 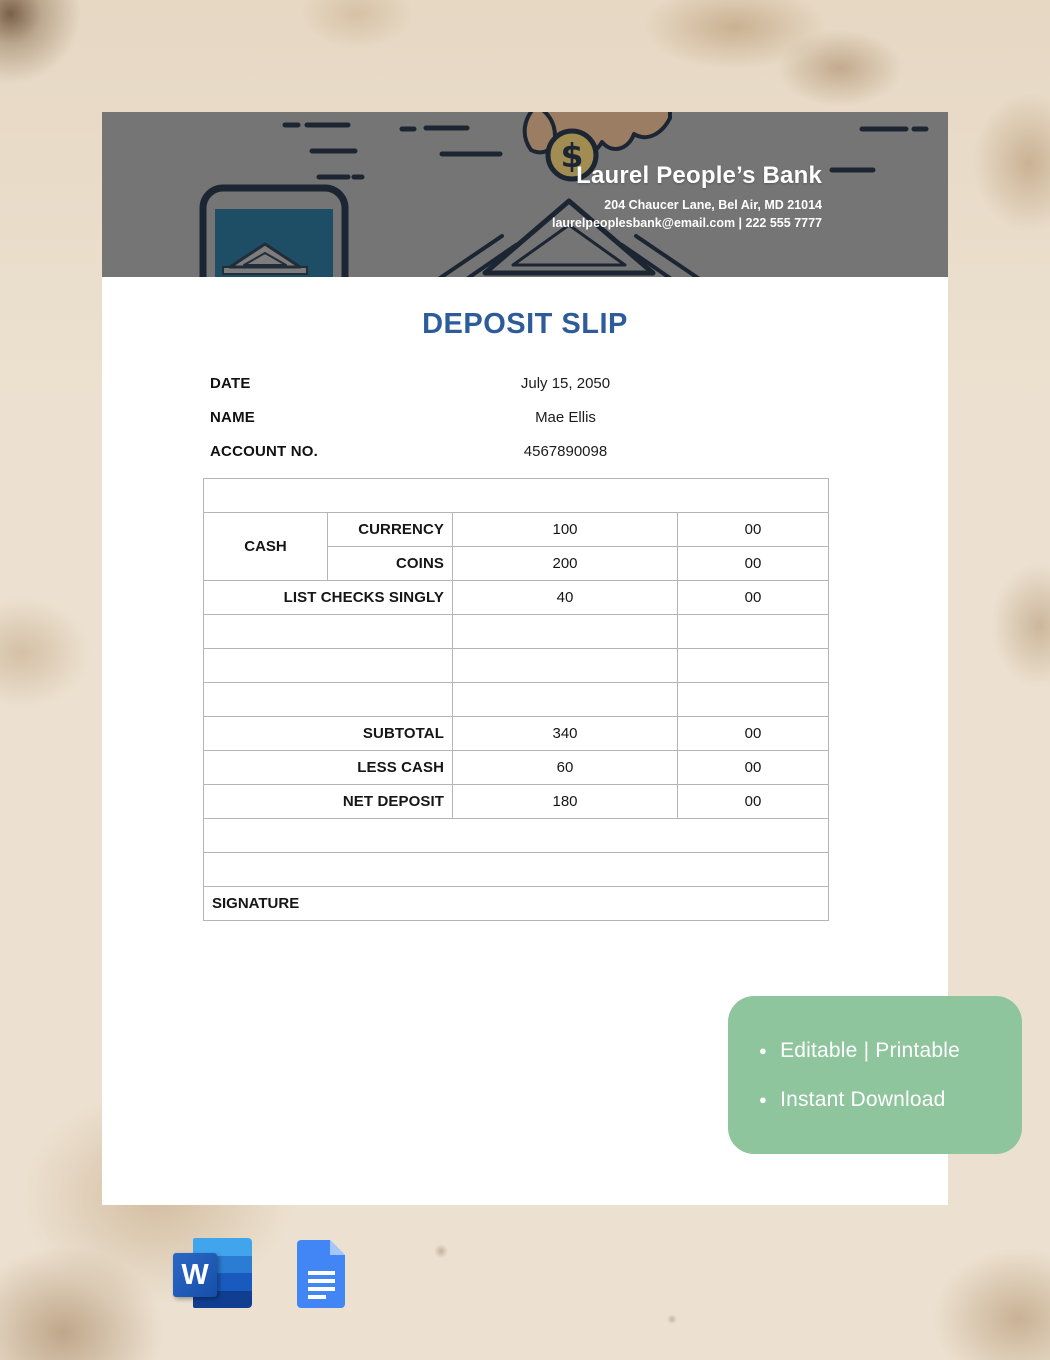 I want to click on coin-icon, so click(x=572, y=155).